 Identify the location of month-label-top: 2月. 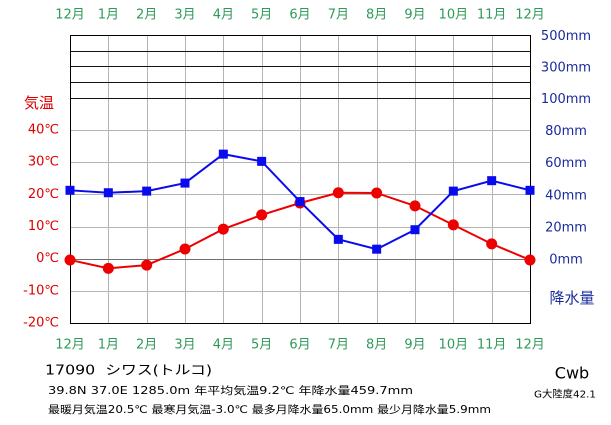
(146, 15).